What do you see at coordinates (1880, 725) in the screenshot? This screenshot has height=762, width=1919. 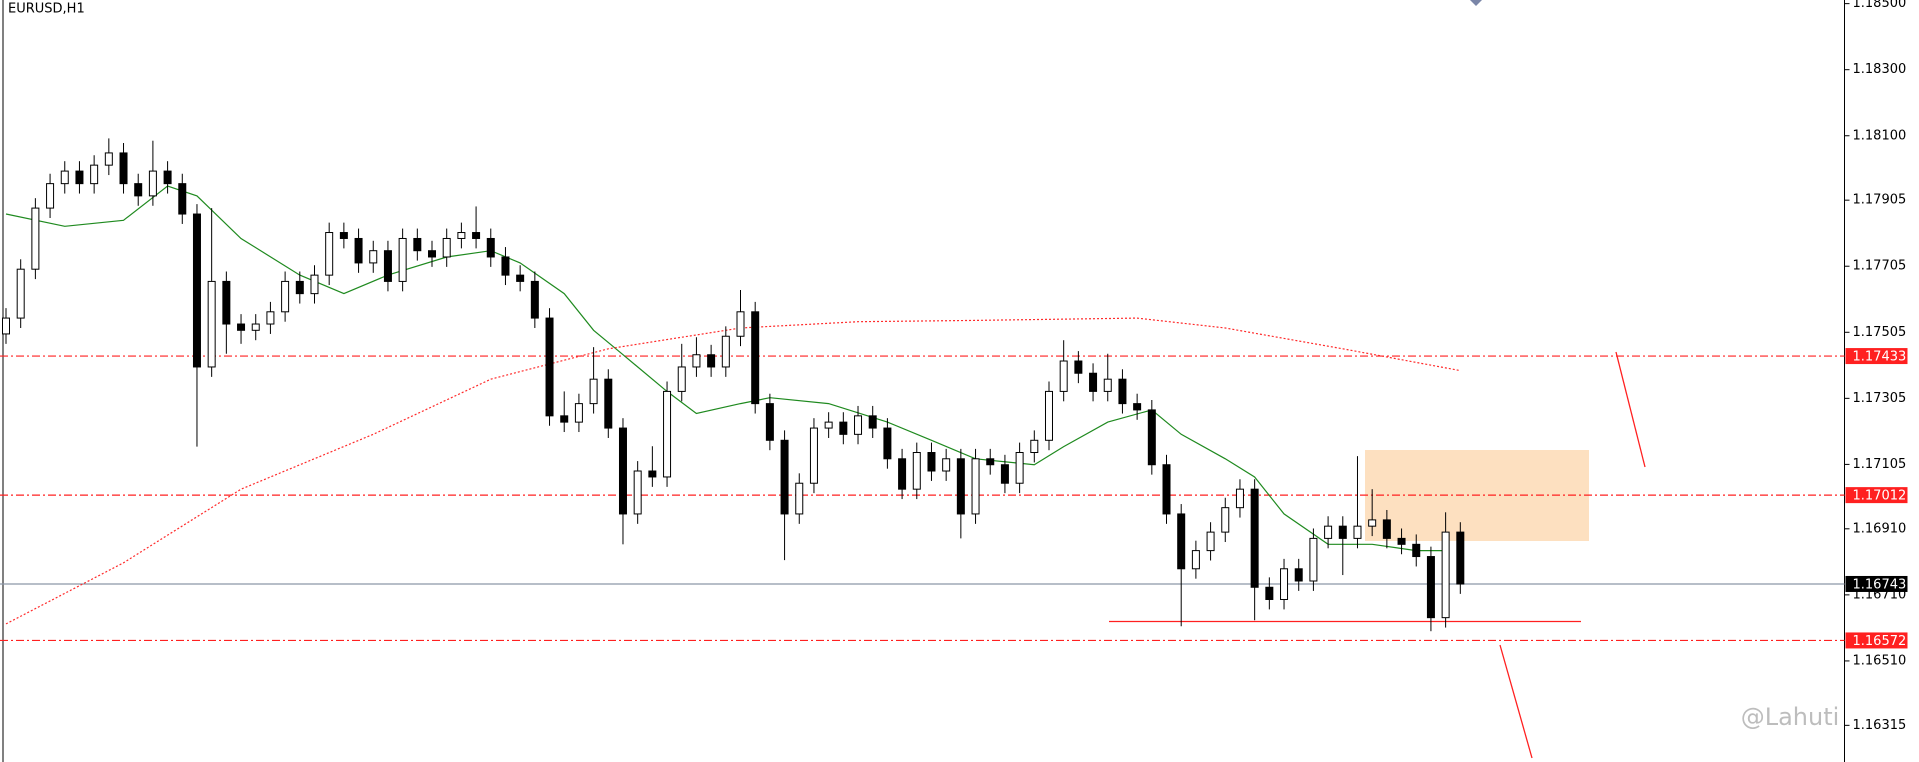 I see `y-tick-label: 1.16315` at bounding box center [1880, 725].